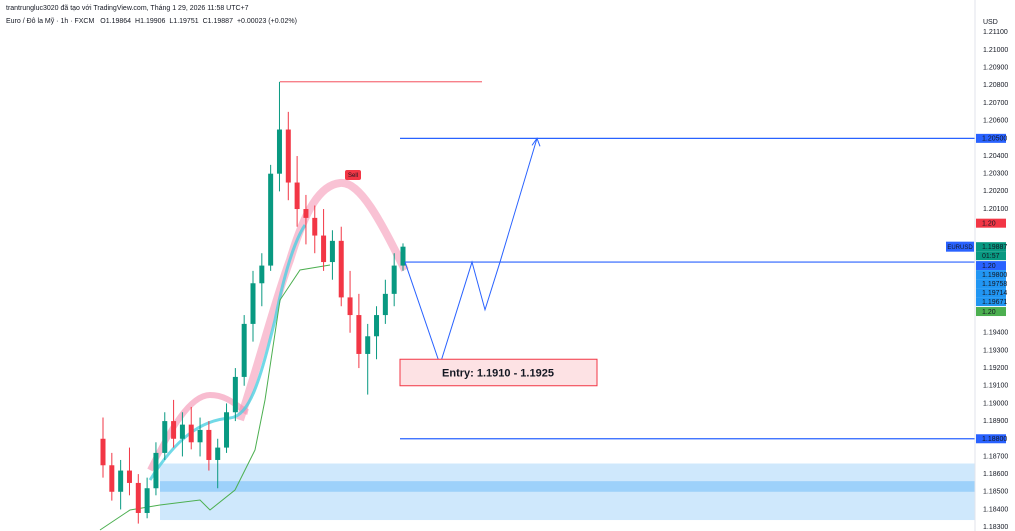 The image size is (1015, 531). What do you see at coordinates (115, 21) in the screenshot?
I see `ohlc-value: O1.19864` at bounding box center [115, 21].